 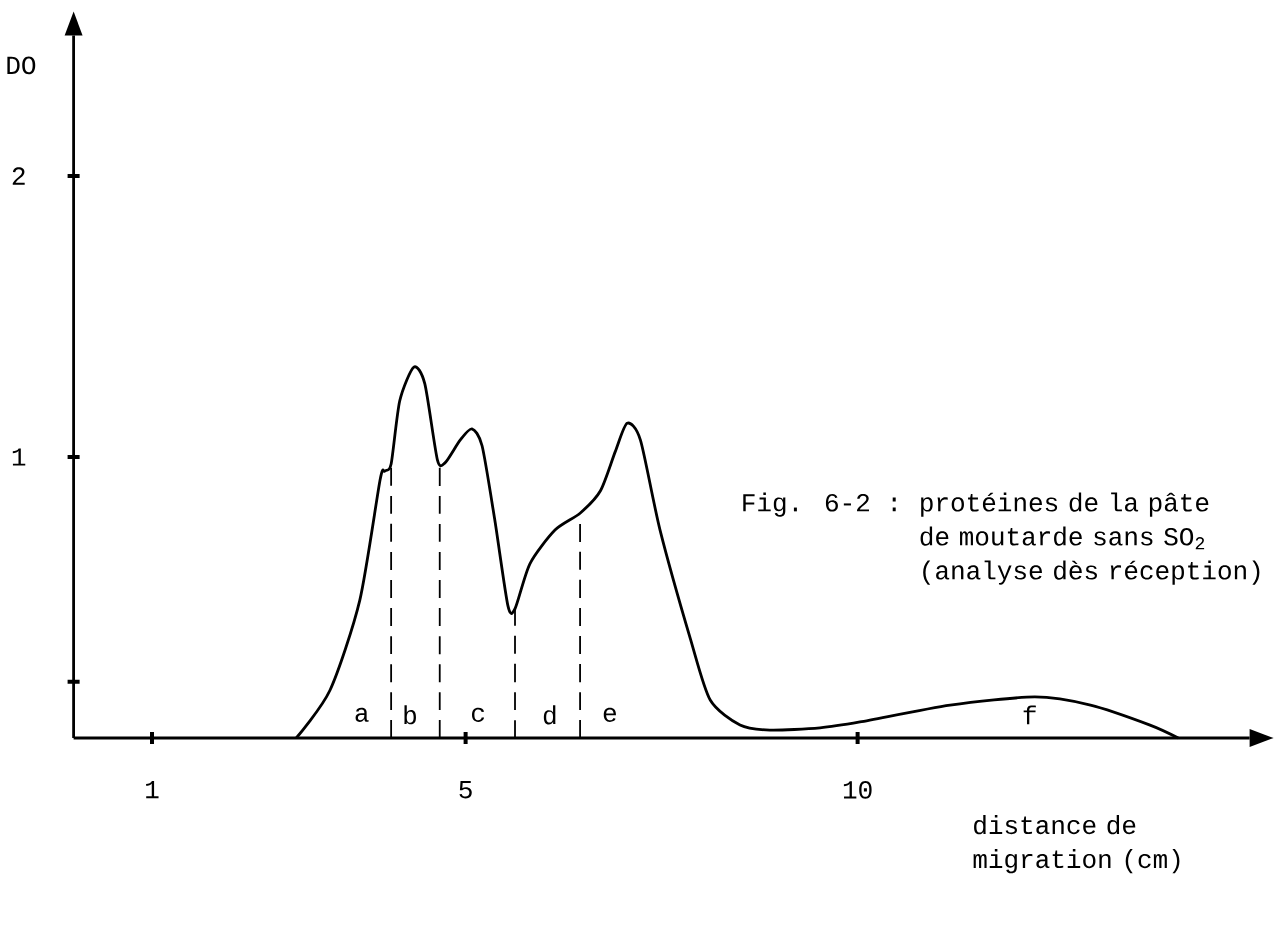 I want to click on y-tick-label: 2, so click(x=18, y=176).